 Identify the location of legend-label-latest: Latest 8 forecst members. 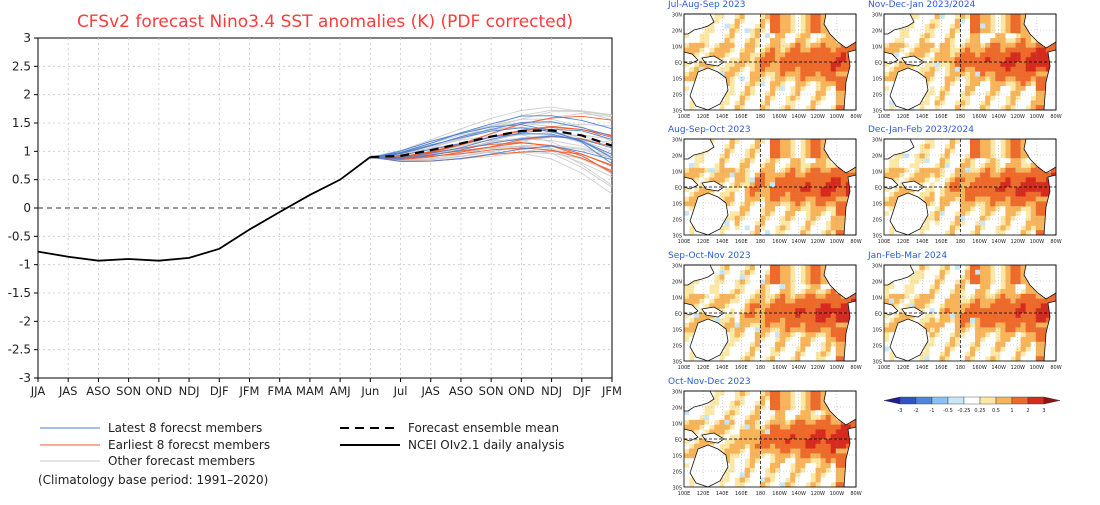
(185, 428).